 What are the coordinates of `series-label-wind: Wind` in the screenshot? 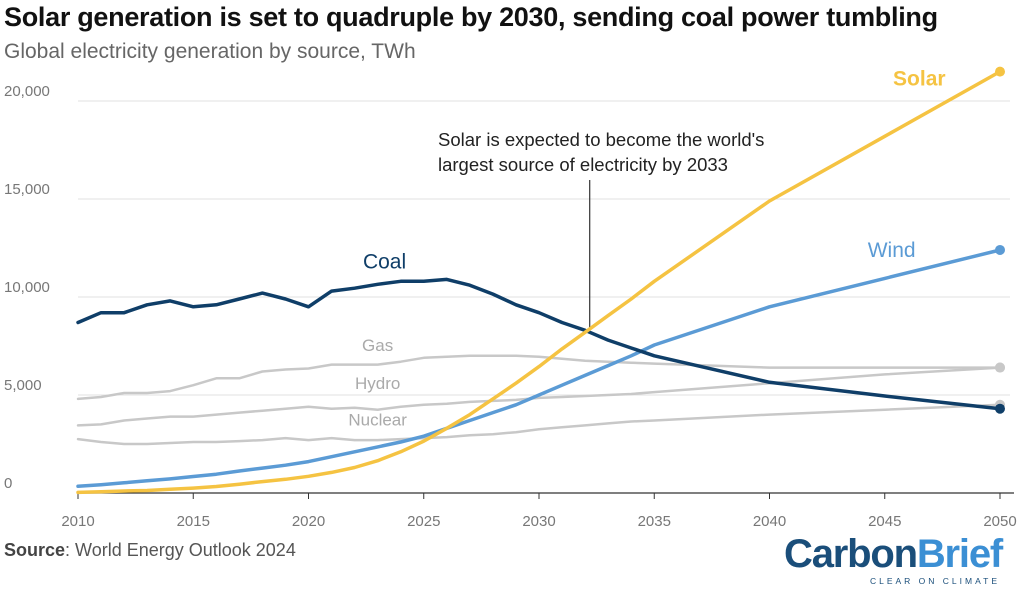 It's located at (892, 250).